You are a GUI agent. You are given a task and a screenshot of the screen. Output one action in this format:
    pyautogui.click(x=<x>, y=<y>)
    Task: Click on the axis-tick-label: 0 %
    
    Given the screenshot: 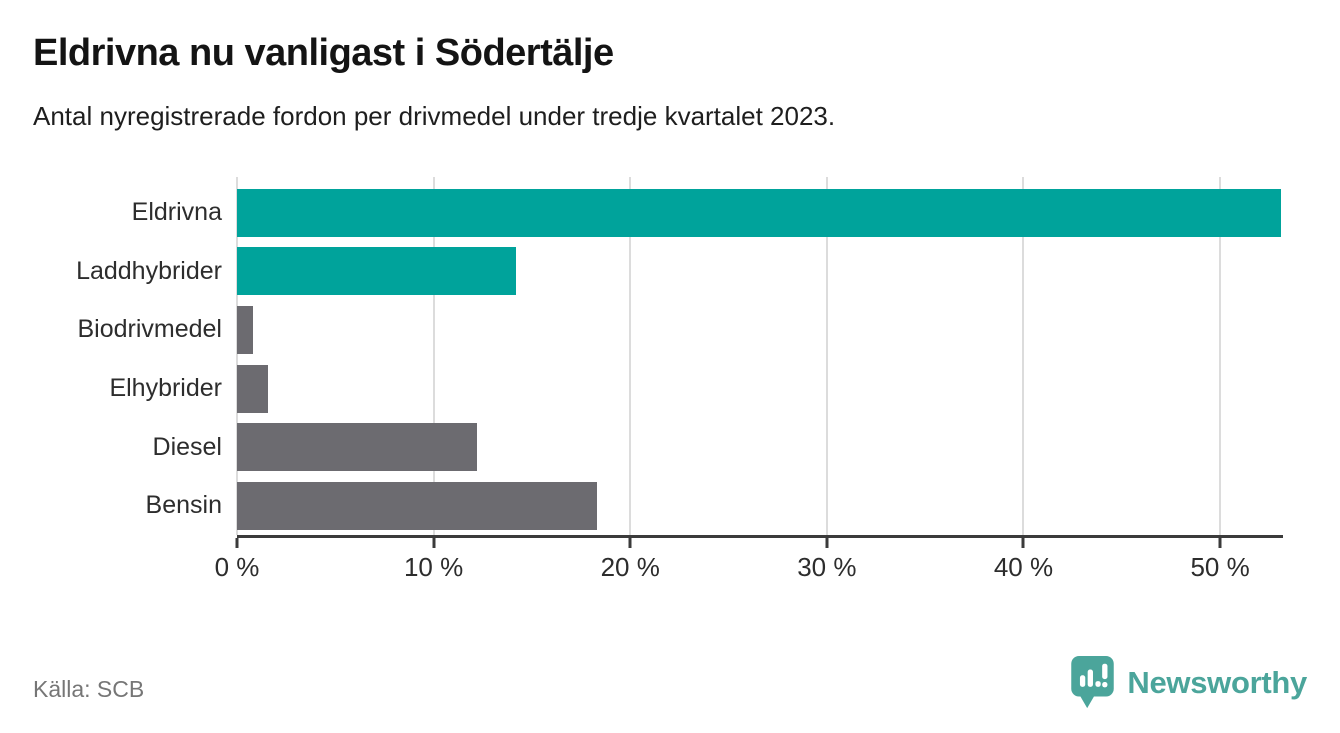 What is the action you would take?
    pyautogui.click(x=237, y=567)
    